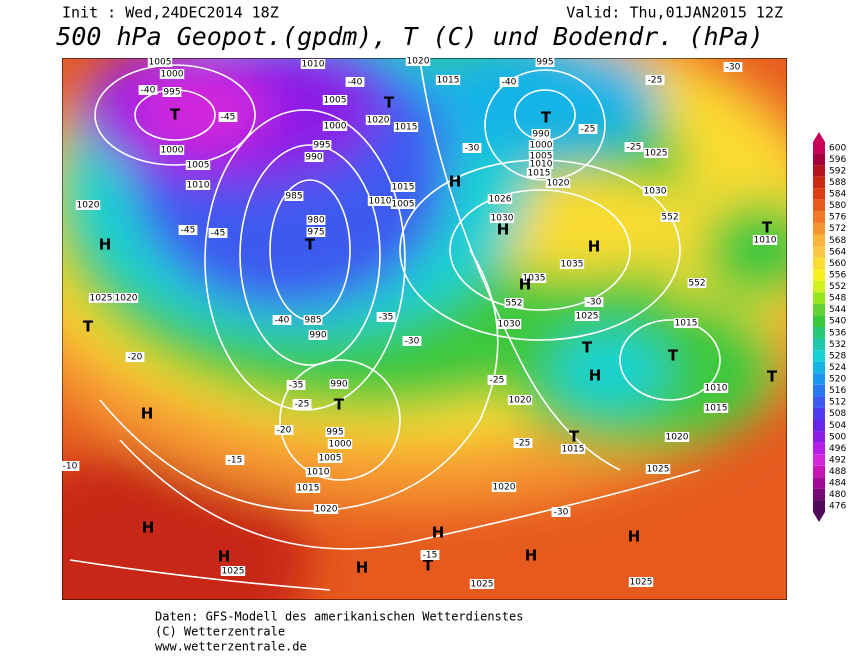 The height and width of the screenshot is (657, 850). What do you see at coordinates (837, 426) in the screenshot?
I see `colorbar-label: 504` at bounding box center [837, 426].